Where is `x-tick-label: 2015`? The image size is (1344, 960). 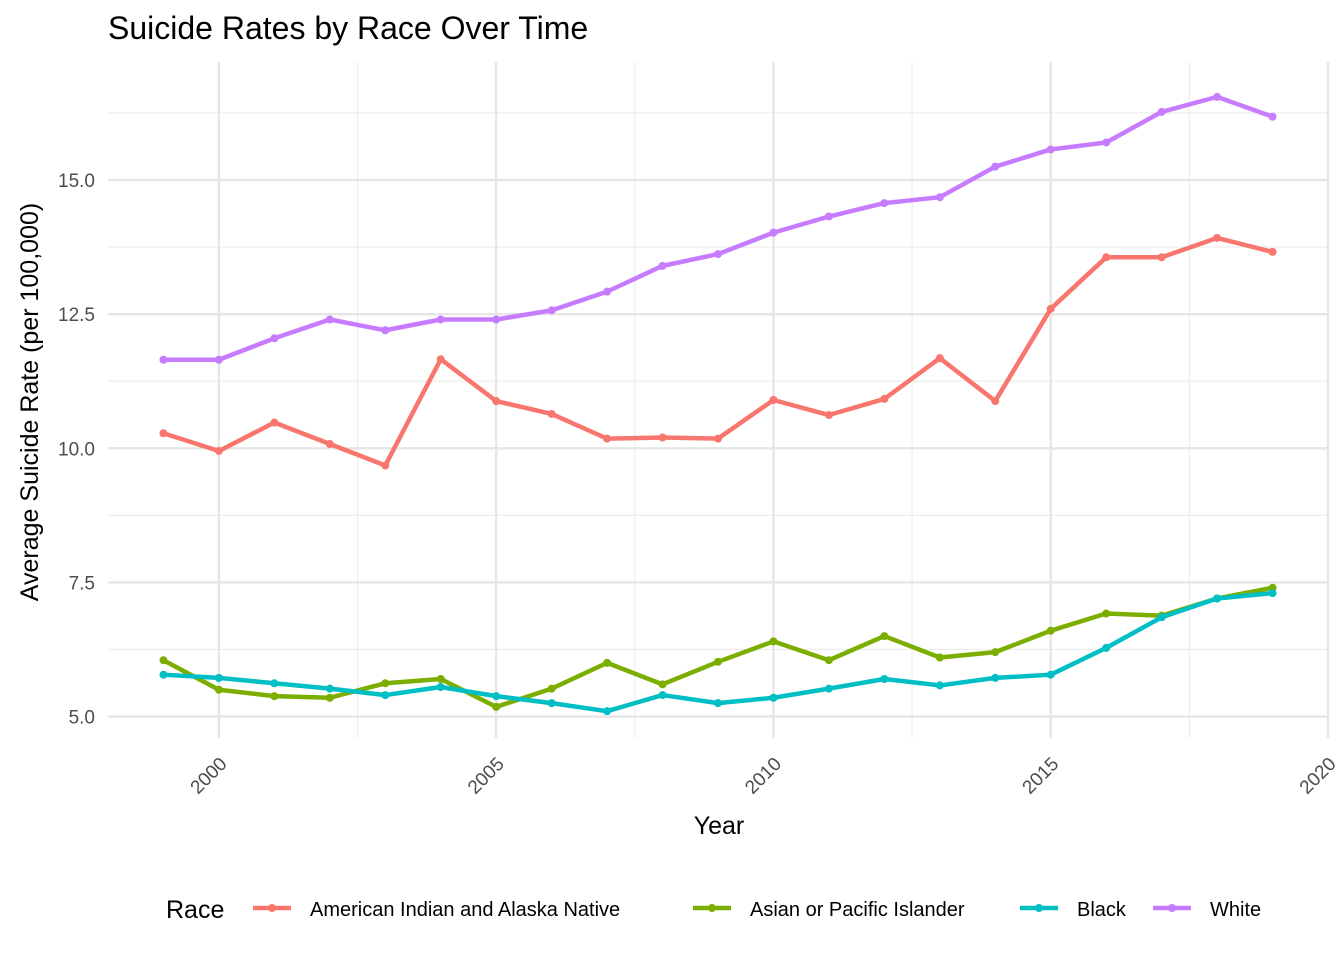
x-tick-label: 2015 is located at coordinates (1041, 776).